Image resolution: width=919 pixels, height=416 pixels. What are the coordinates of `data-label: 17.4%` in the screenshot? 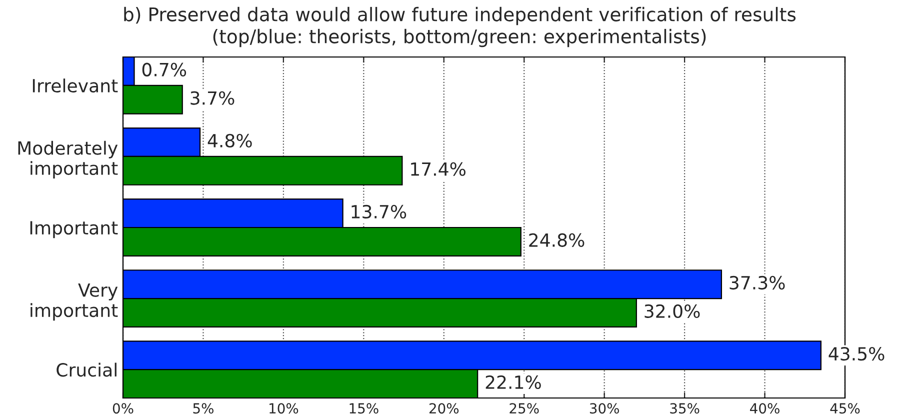 It's located at (438, 169).